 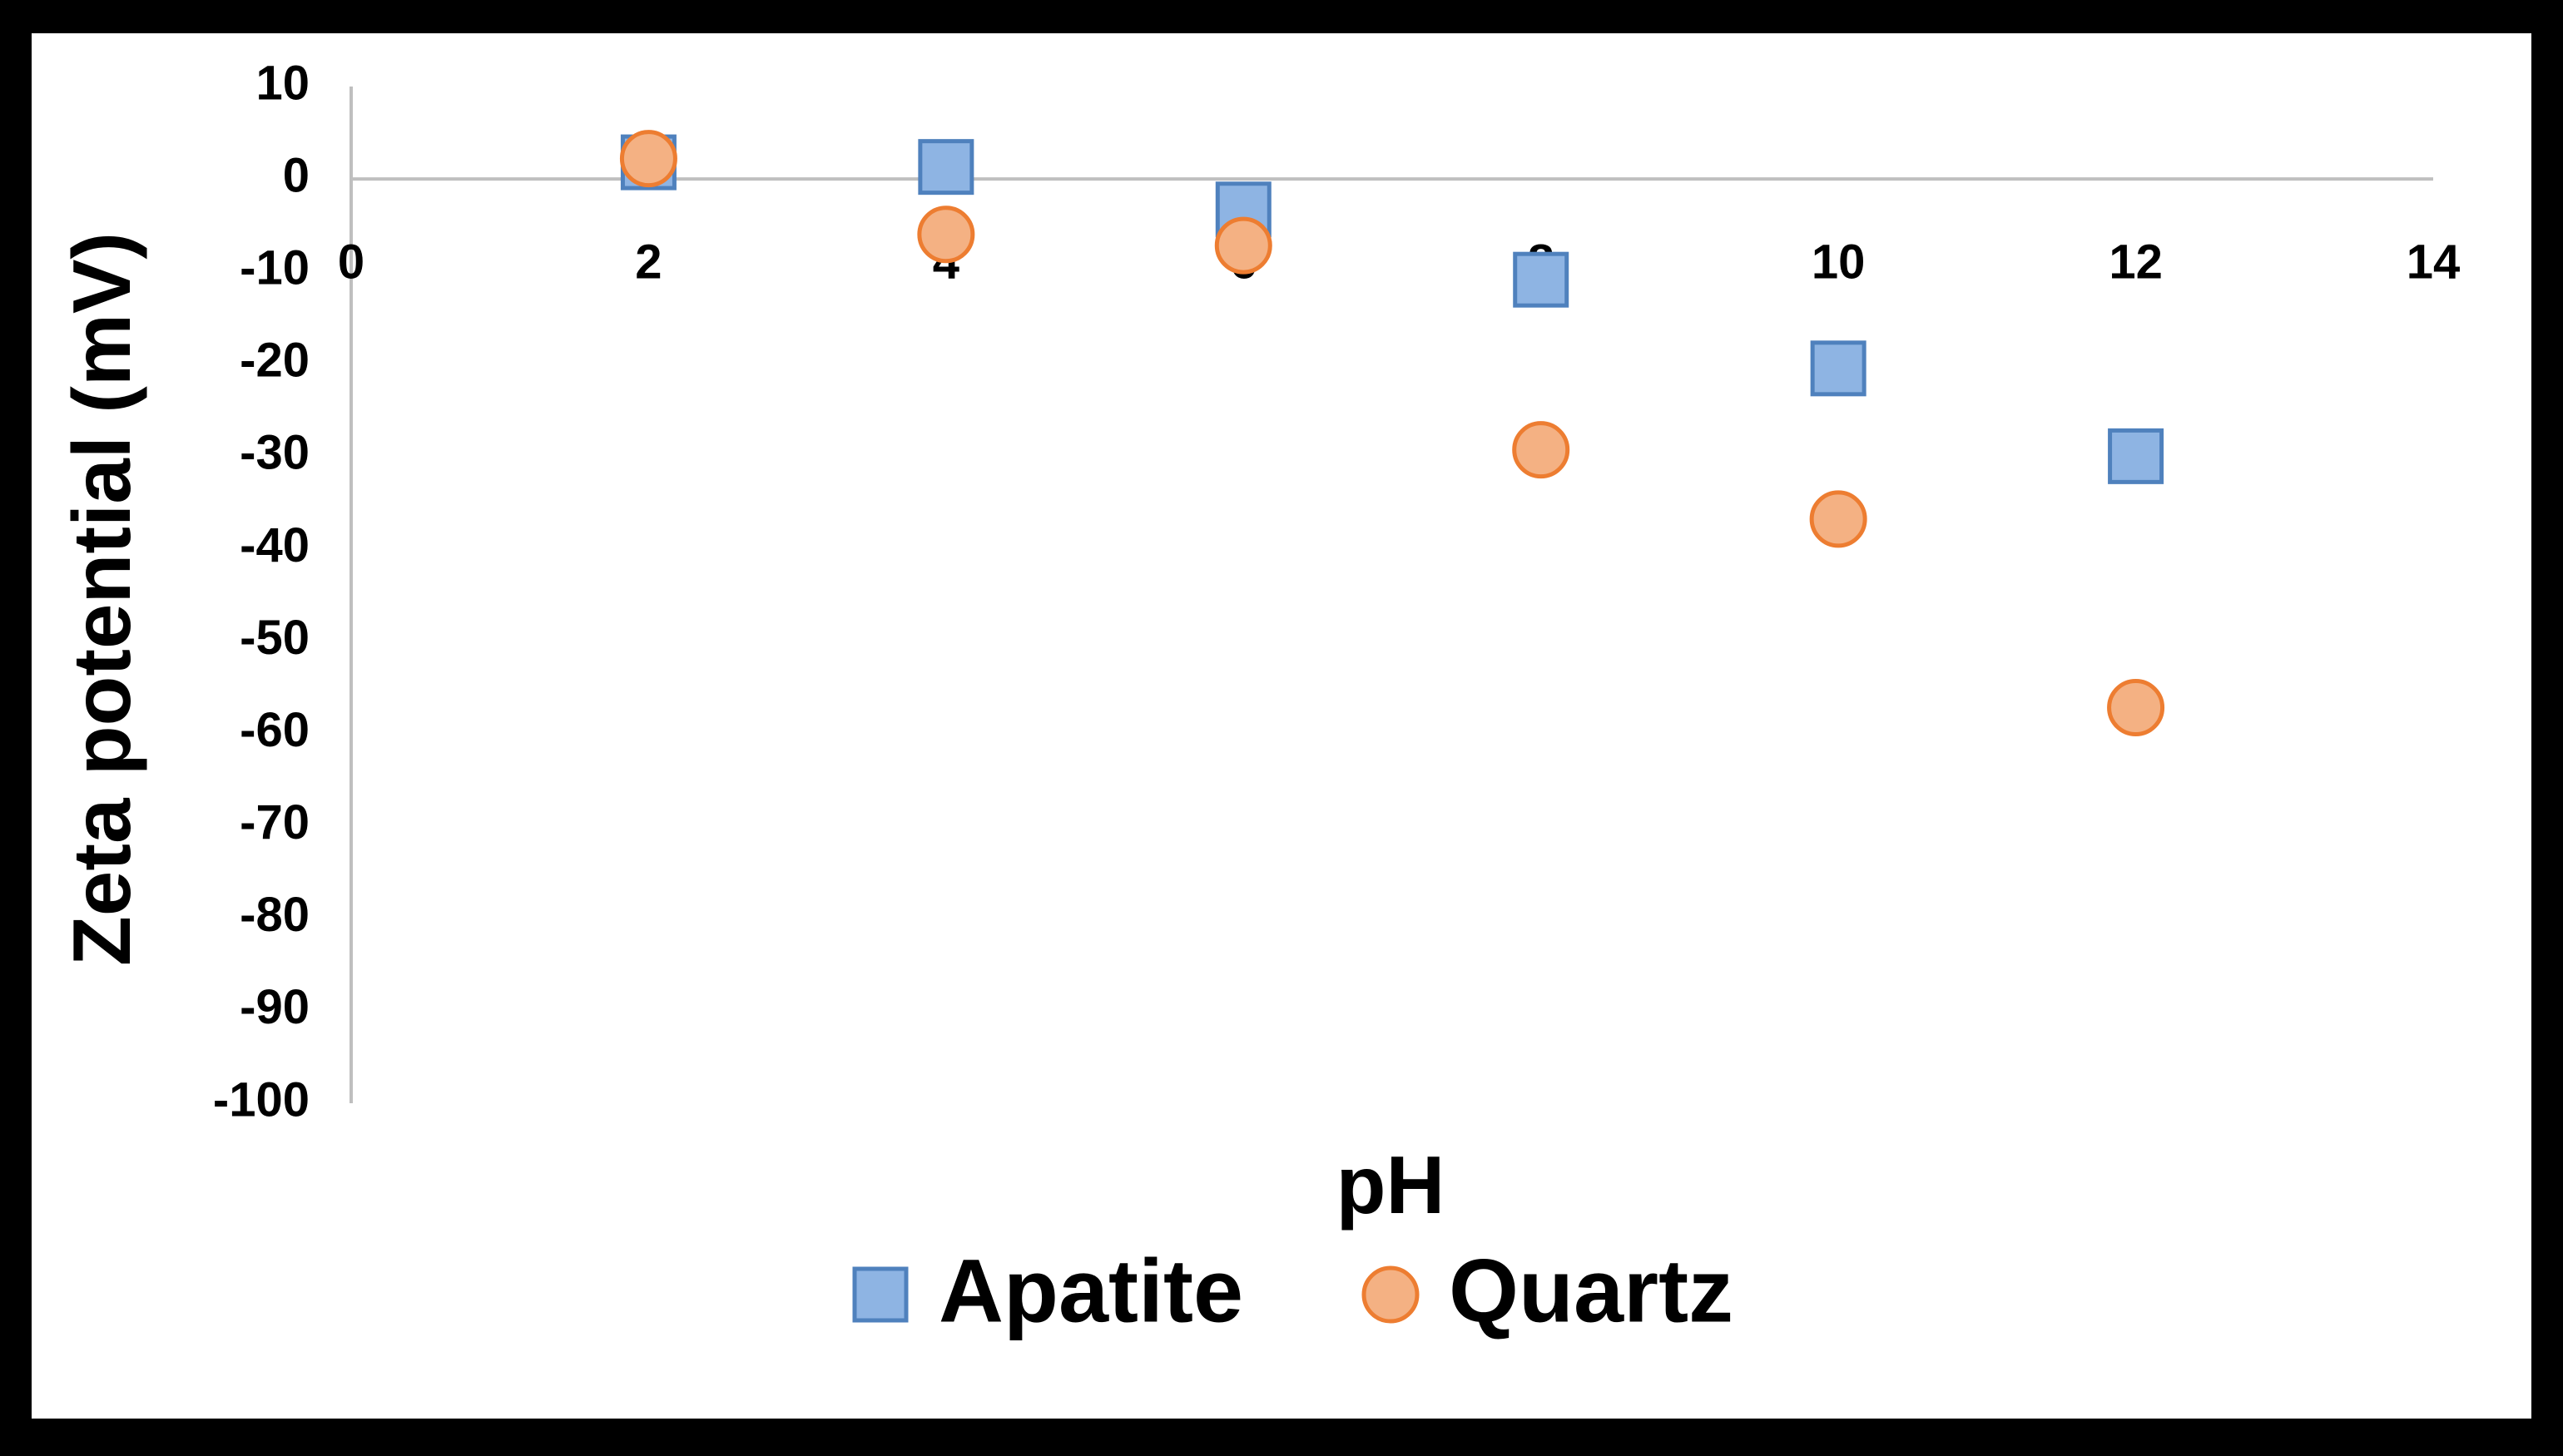 What do you see at coordinates (275, 545) in the screenshot?
I see `y-tick-label: -40` at bounding box center [275, 545].